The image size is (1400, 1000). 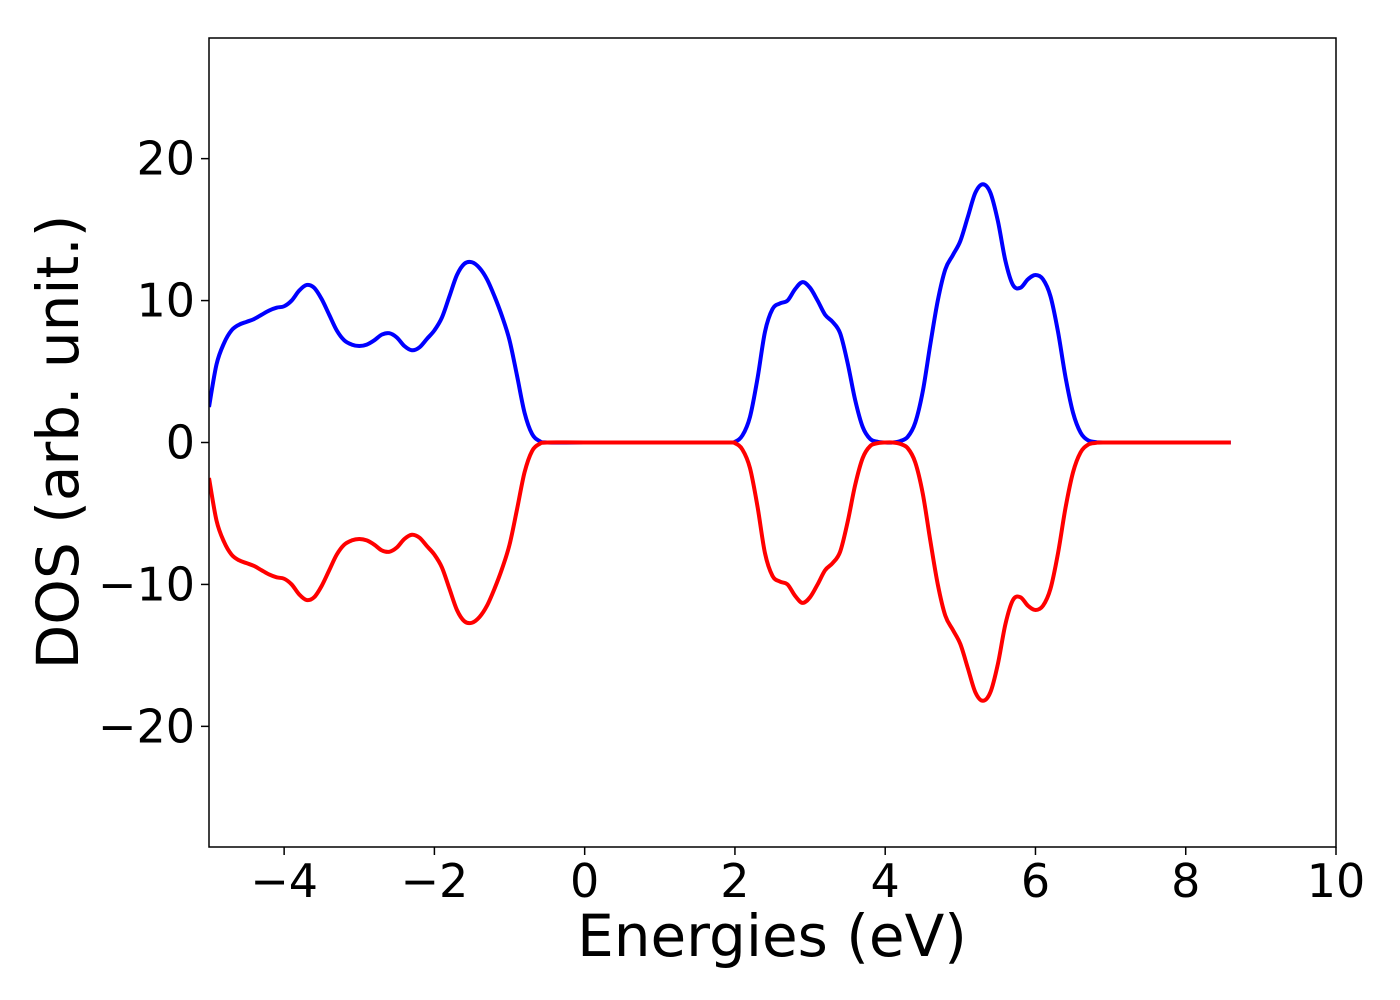 What do you see at coordinates (772, 936) in the screenshot?
I see `x-axis-label: Energies (eV)` at bounding box center [772, 936].